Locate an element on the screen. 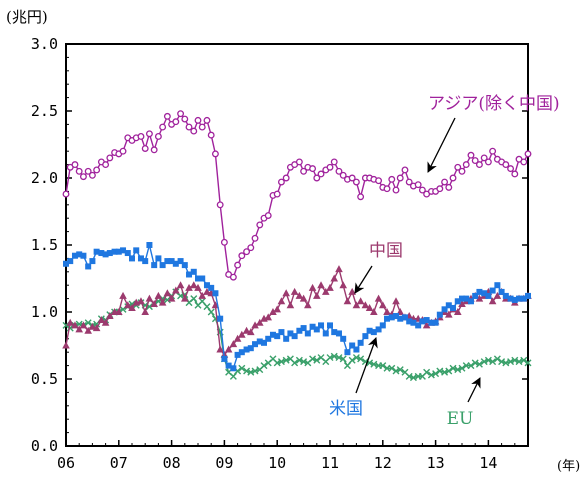 This screenshot has width=586, height=482. y-tick-label: 3.0 is located at coordinates (44, 44).